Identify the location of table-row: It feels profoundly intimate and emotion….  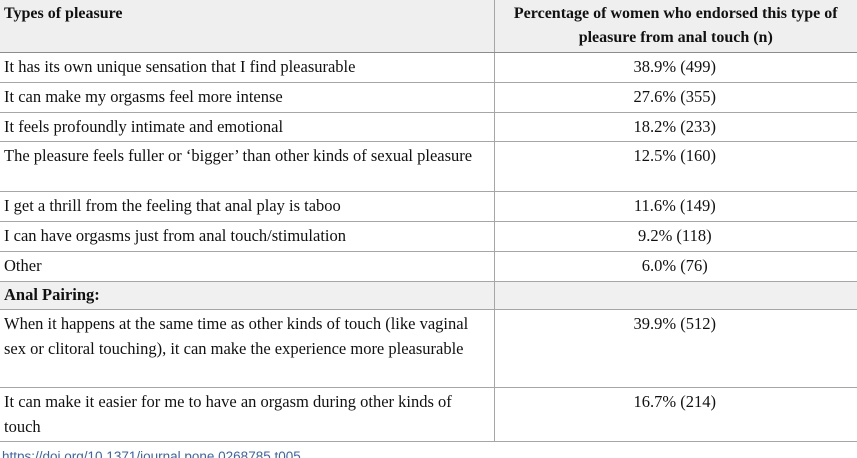
(428, 127).